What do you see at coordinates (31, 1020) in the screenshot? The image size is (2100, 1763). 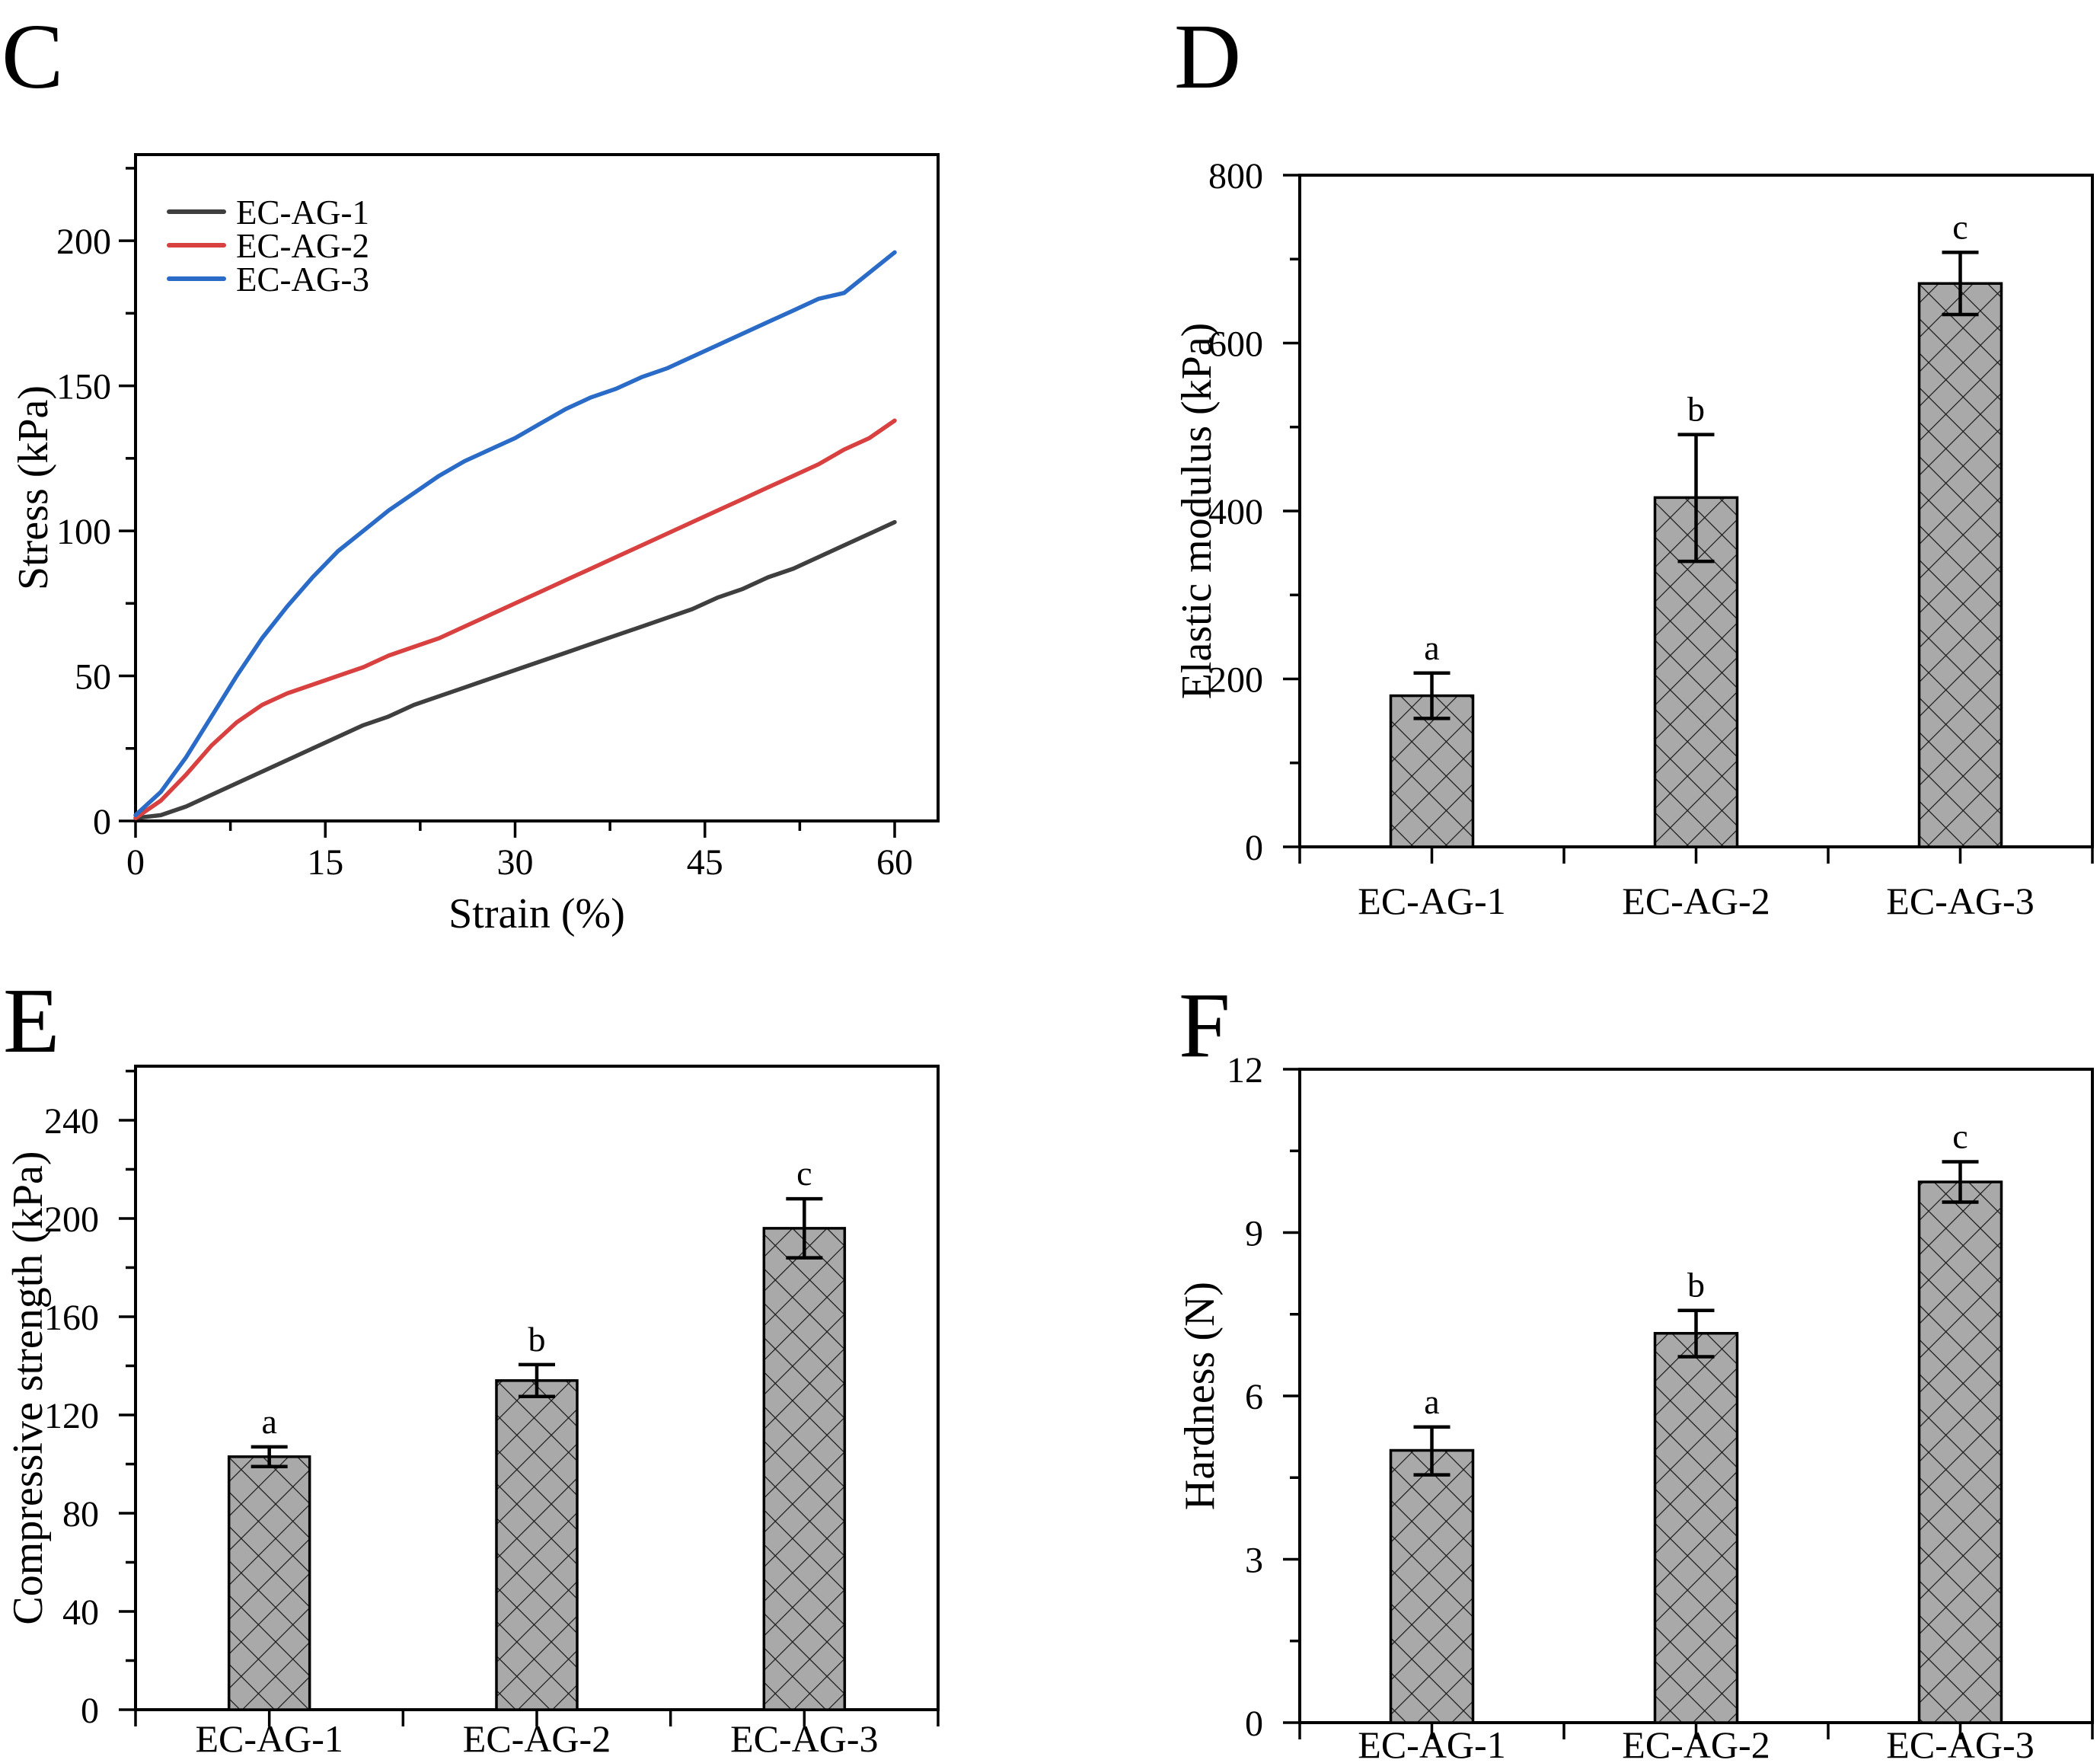 I see `panel-label-e: E` at bounding box center [31, 1020].